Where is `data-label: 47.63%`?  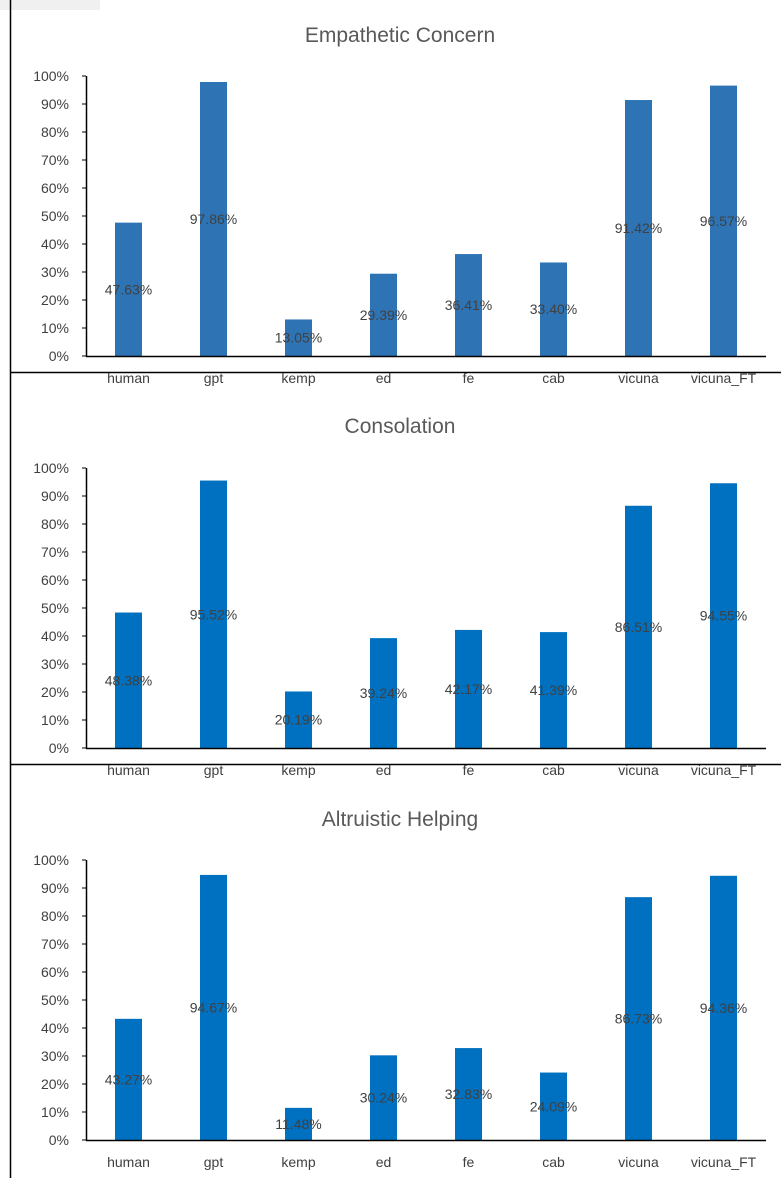 data-label: 47.63% is located at coordinates (128, 289).